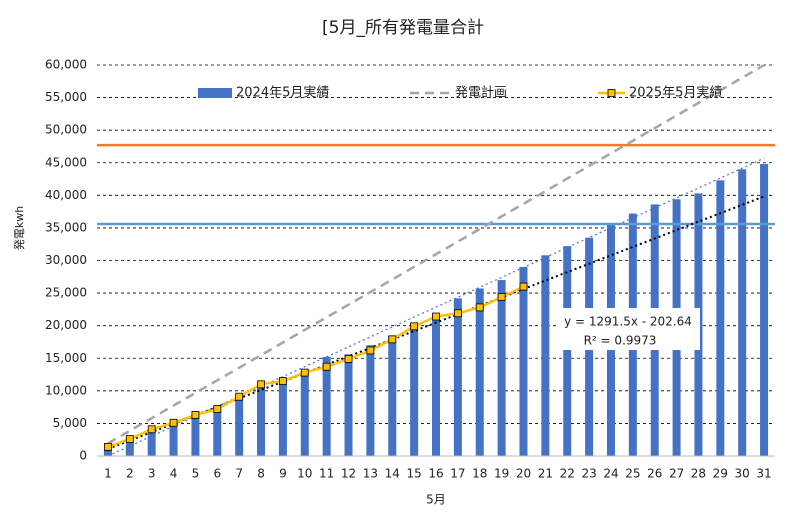  Describe the element at coordinates (19, 228) in the screenshot. I see `y-axis-label: 発電kwh` at that location.